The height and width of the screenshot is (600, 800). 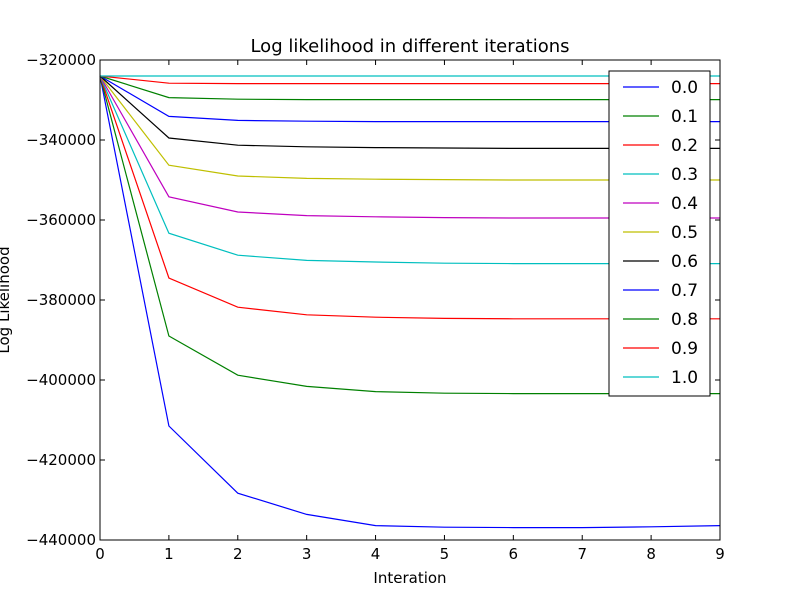 I want to click on x-tick-label: 2, so click(x=238, y=554).